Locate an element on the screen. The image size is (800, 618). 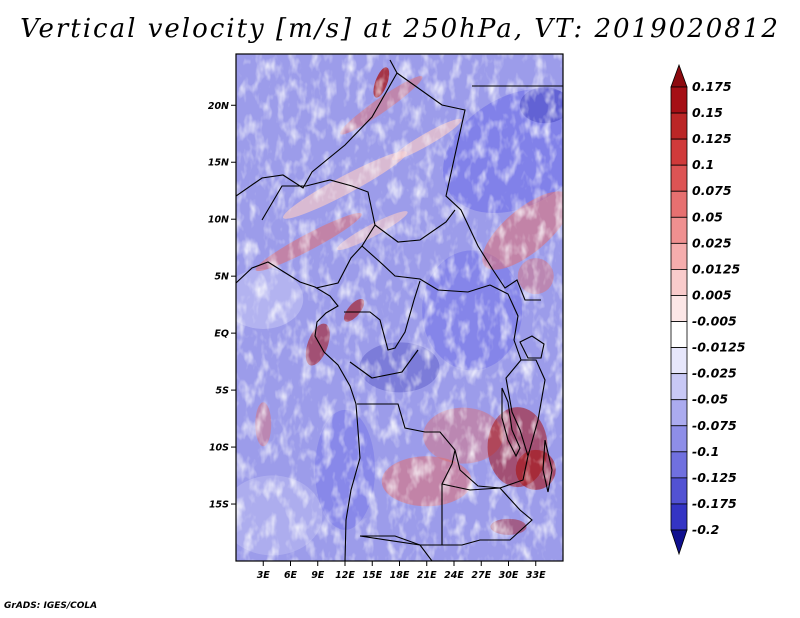
grads-credit: GrADS: IGES/COLA is located at coordinates (51, 606).